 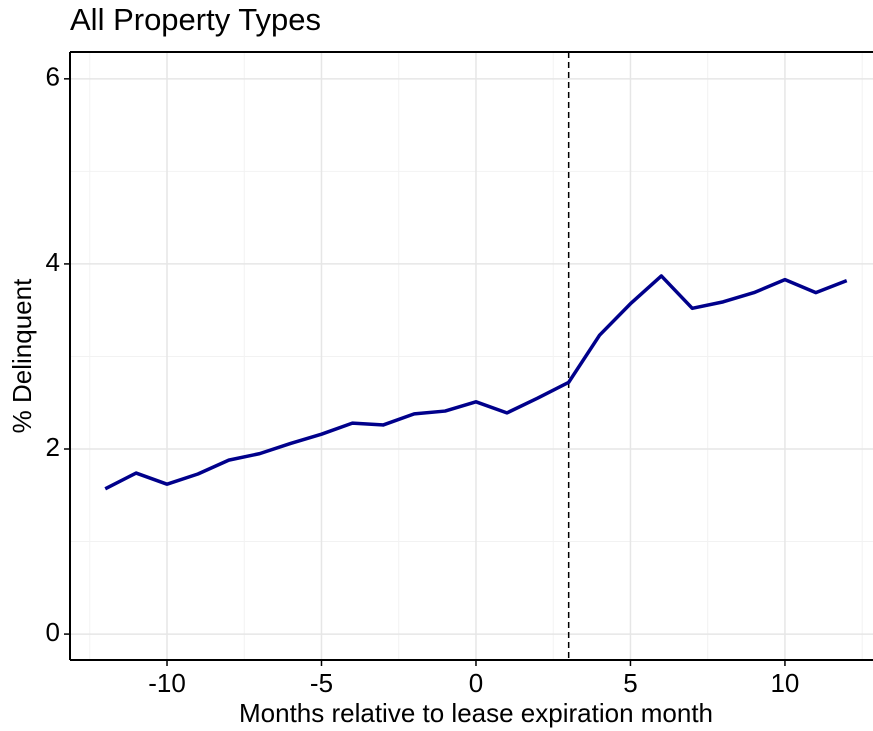 What do you see at coordinates (53, 447) in the screenshot?
I see `y-tick-label: 2` at bounding box center [53, 447].